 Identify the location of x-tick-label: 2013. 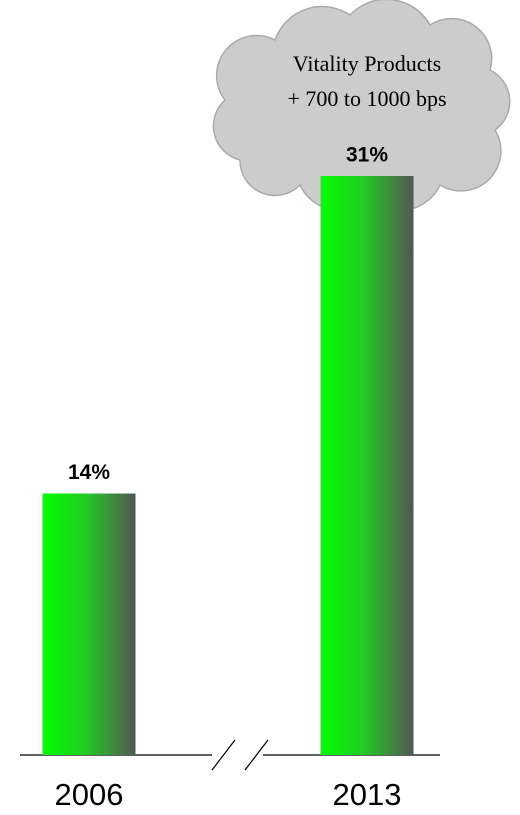
(367, 794).